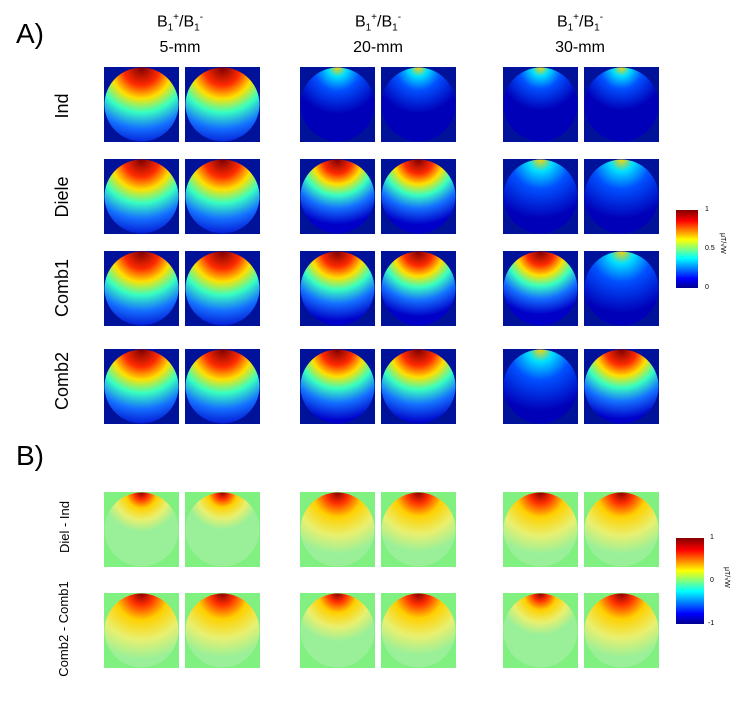  Describe the element at coordinates (62, 106) in the screenshot. I see `row-label-ind: Ind` at that location.